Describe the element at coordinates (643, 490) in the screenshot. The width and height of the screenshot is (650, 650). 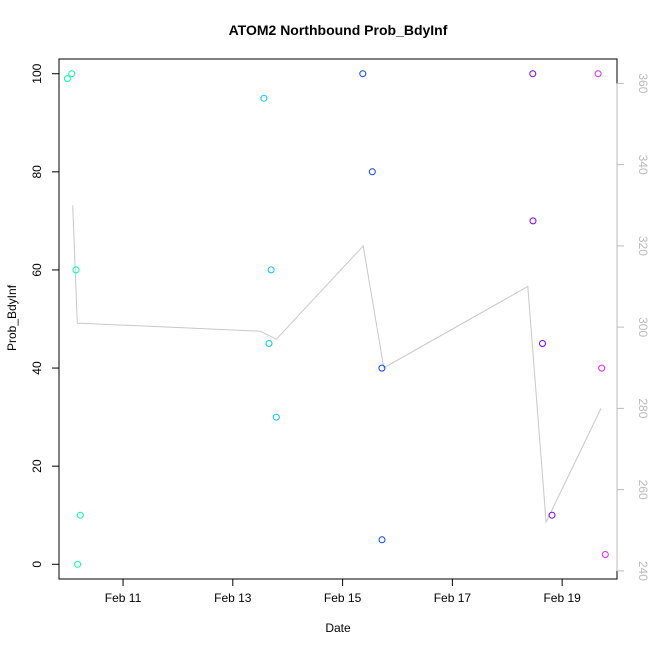
I see `y2-tick-label: 260` at that location.